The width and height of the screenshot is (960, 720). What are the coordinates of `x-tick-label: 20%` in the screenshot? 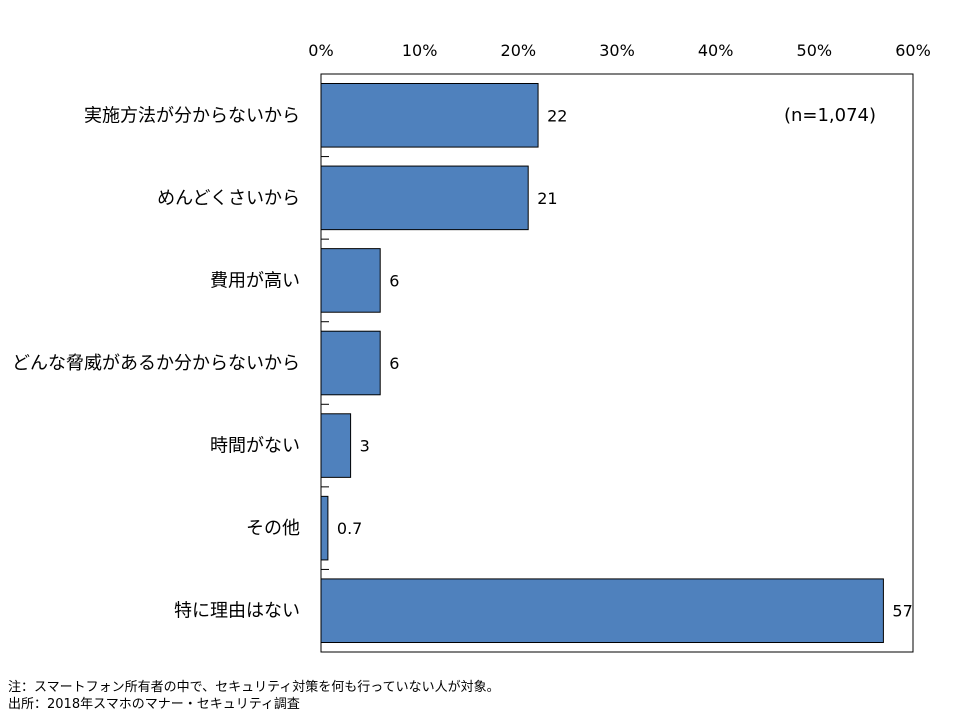 It's located at (519, 50).